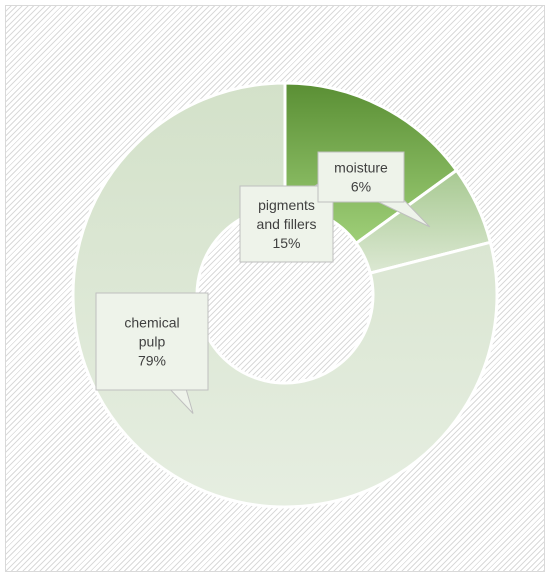 This screenshot has height=577, width=550. What do you see at coordinates (286, 205) in the screenshot?
I see `data-label: pigments` at bounding box center [286, 205].